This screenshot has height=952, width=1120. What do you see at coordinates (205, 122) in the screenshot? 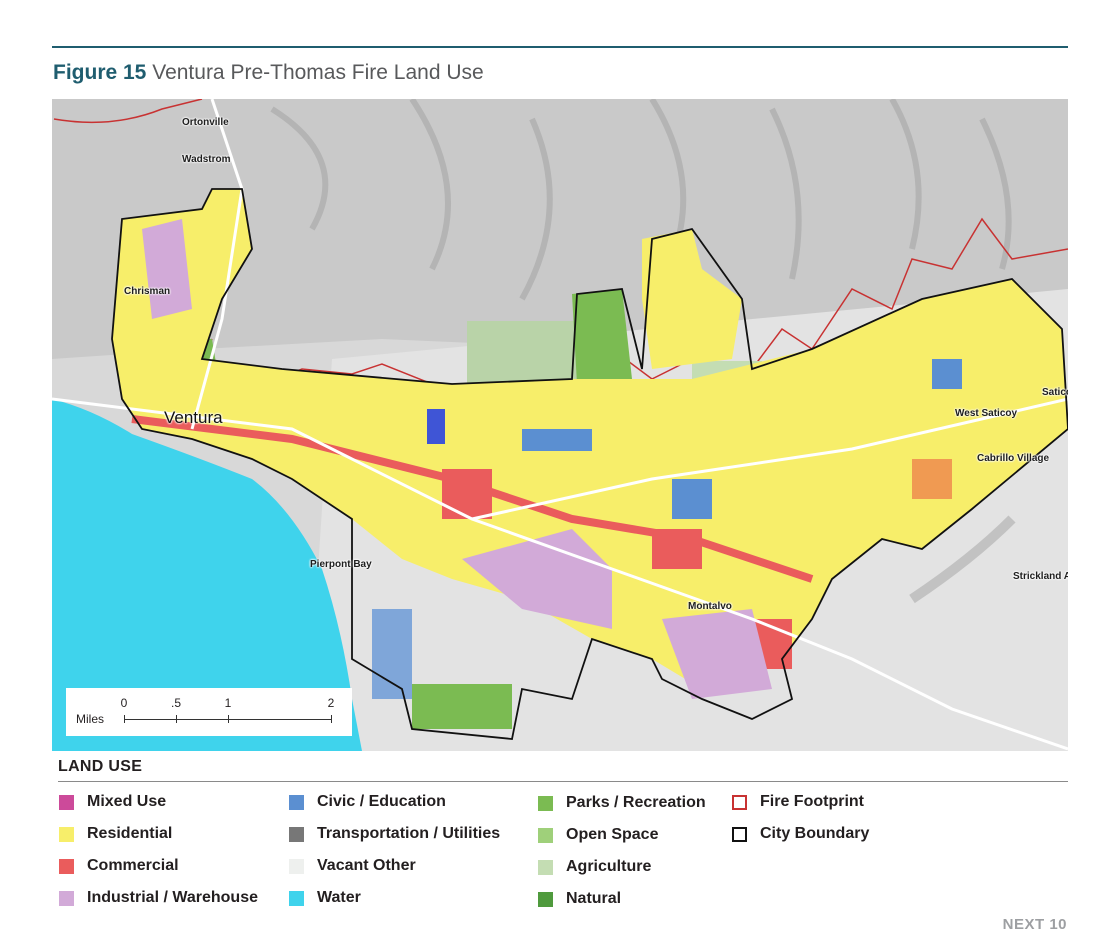
I see `place-label-ortonville: Ortonville` at bounding box center [205, 122].